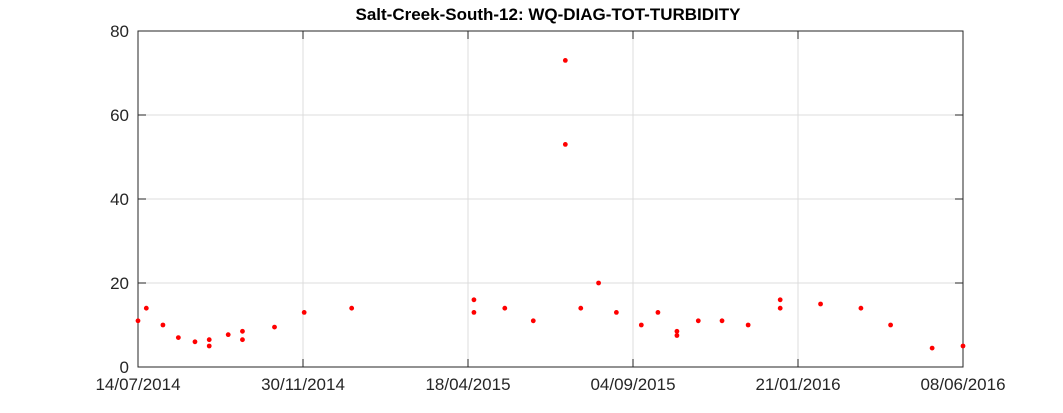 Image resolution: width=1063 pixels, height=413 pixels. I want to click on x-tick-label: 14/07/2014, so click(137, 384).